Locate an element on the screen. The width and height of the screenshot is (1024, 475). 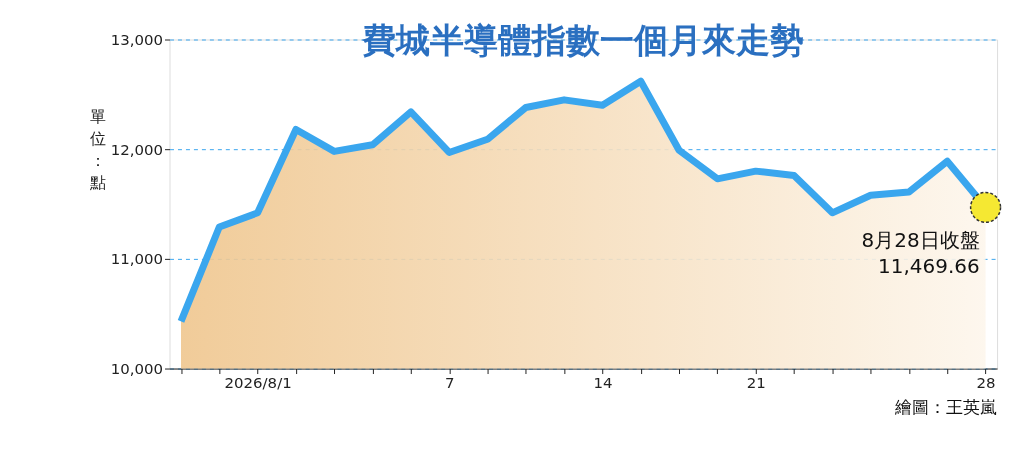
chart-title: 費城半導體指數一個月來走勢 is located at coordinates (583, 41).